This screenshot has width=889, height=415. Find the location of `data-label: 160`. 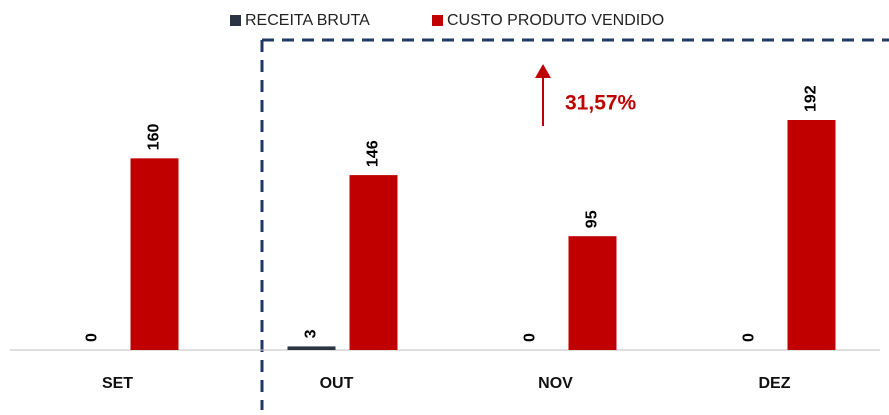

data-label: 160 is located at coordinates (154, 137).